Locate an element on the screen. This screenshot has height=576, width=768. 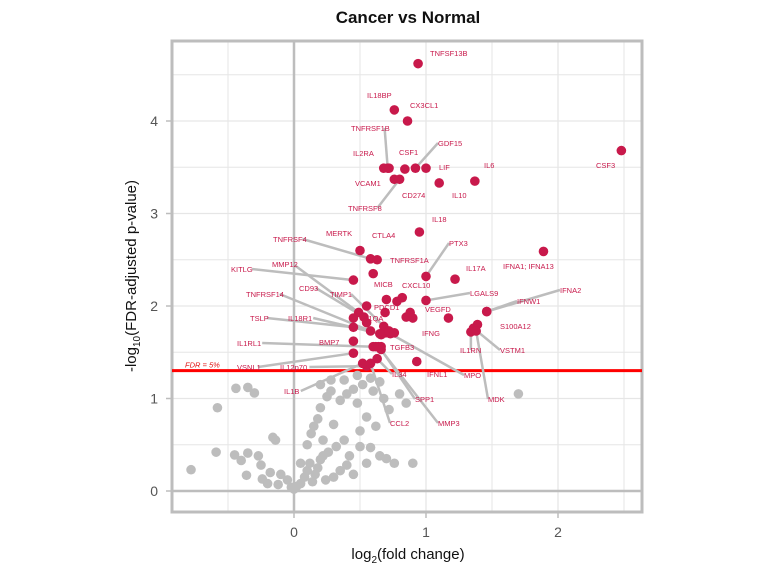
gene-label: BMP7 is located at coordinates (329, 342).